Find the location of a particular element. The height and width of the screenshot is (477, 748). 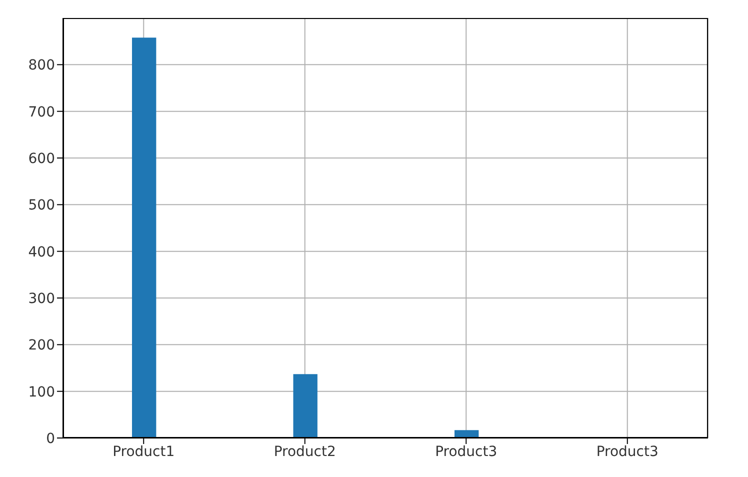

y-tick-label: 400 is located at coordinates (41, 252).